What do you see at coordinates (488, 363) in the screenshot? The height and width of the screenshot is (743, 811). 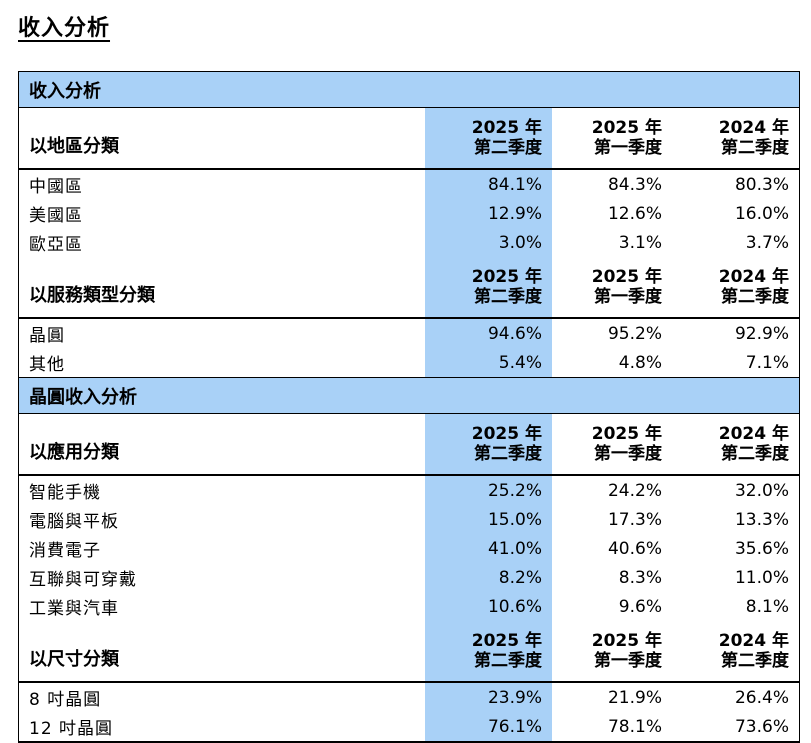 I see `row-value: 5.4%` at bounding box center [488, 363].